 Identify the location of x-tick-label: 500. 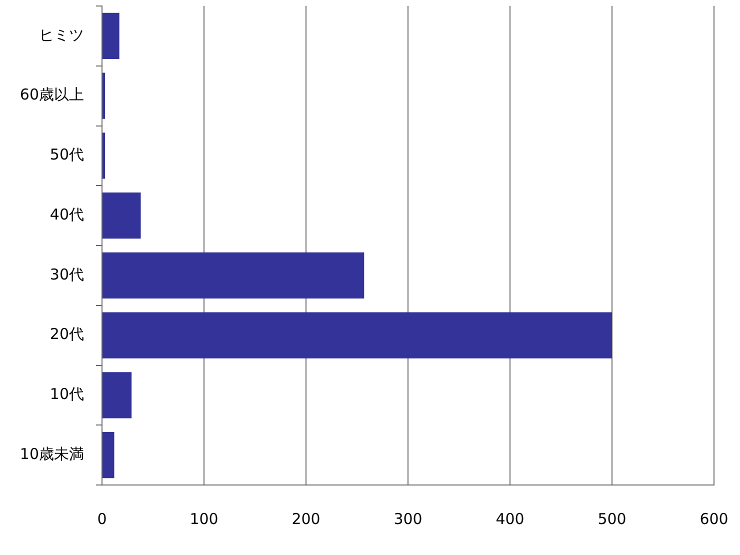
(612, 519).